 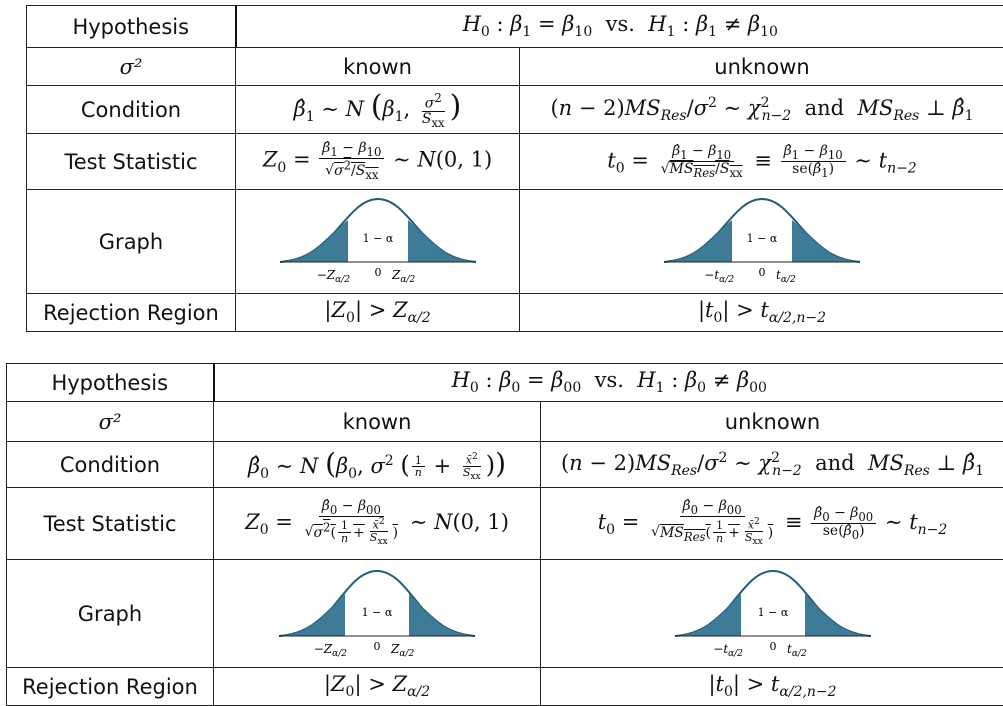 What do you see at coordinates (377, 109) in the screenshot?
I see `condition-known: β̂1 ∼ N (β1, σ2 Sxx)` at bounding box center [377, 109].